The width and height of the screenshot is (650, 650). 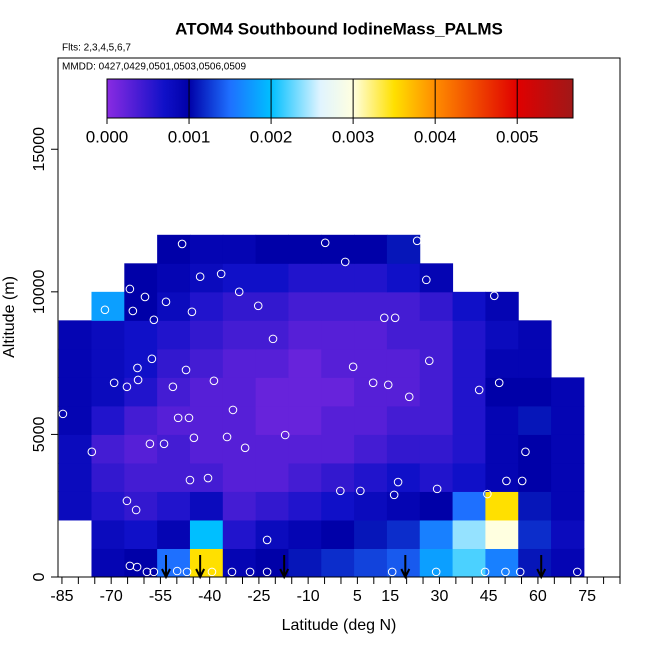 I want to click on y-tick-label: 5000, so click(x=39, y=435).